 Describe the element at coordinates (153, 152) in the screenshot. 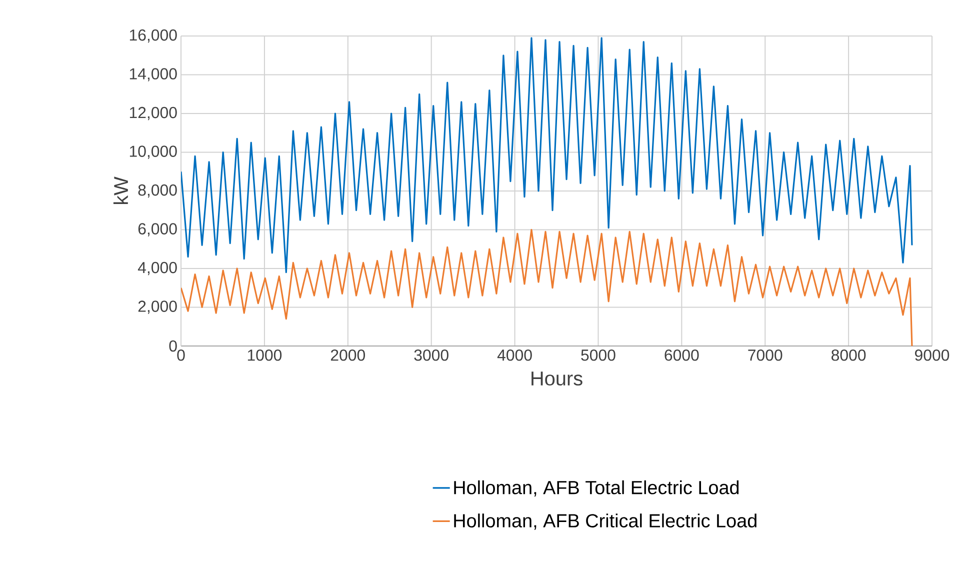

I see `y-tick-label: 10,000` at that location.